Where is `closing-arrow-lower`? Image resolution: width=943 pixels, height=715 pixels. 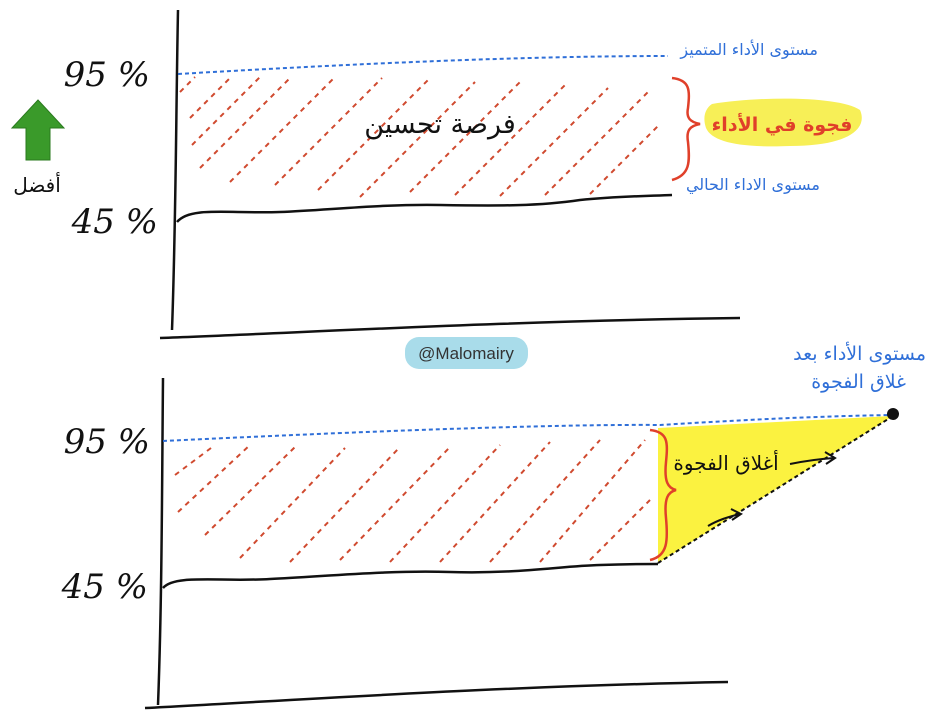 closing-arrow-lower is located at coordinates (725, 517).